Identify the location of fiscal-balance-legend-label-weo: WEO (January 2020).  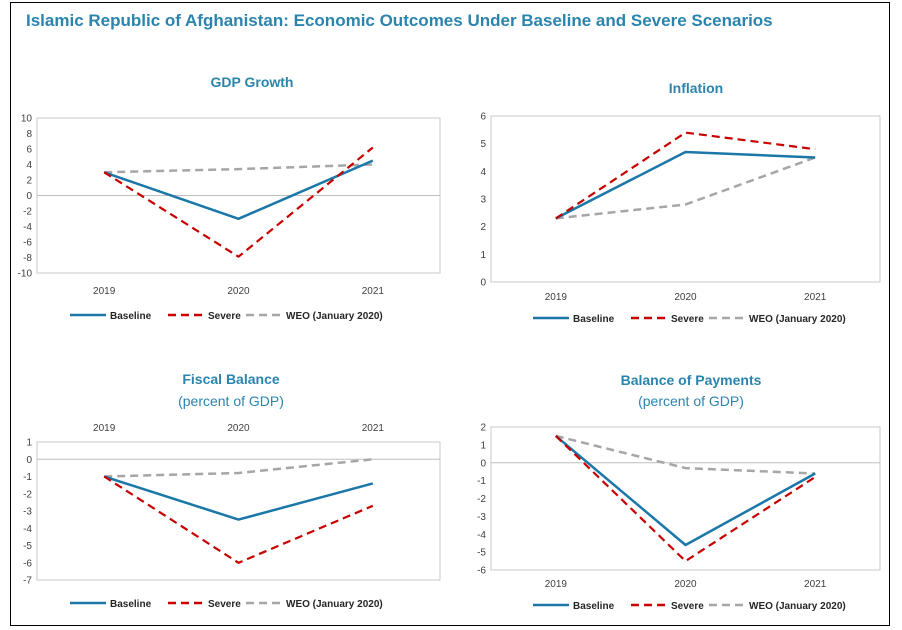
(334, 604).